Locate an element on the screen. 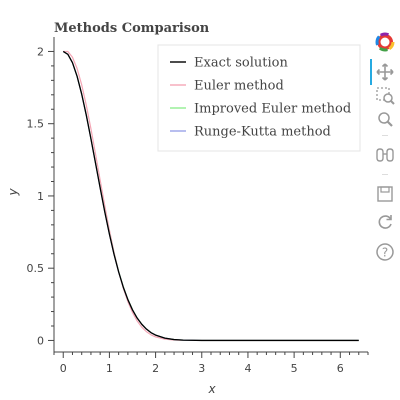 The height and width of the screenshot is (400, 400). y-axis-label: y is located at coordinates (13, 192).